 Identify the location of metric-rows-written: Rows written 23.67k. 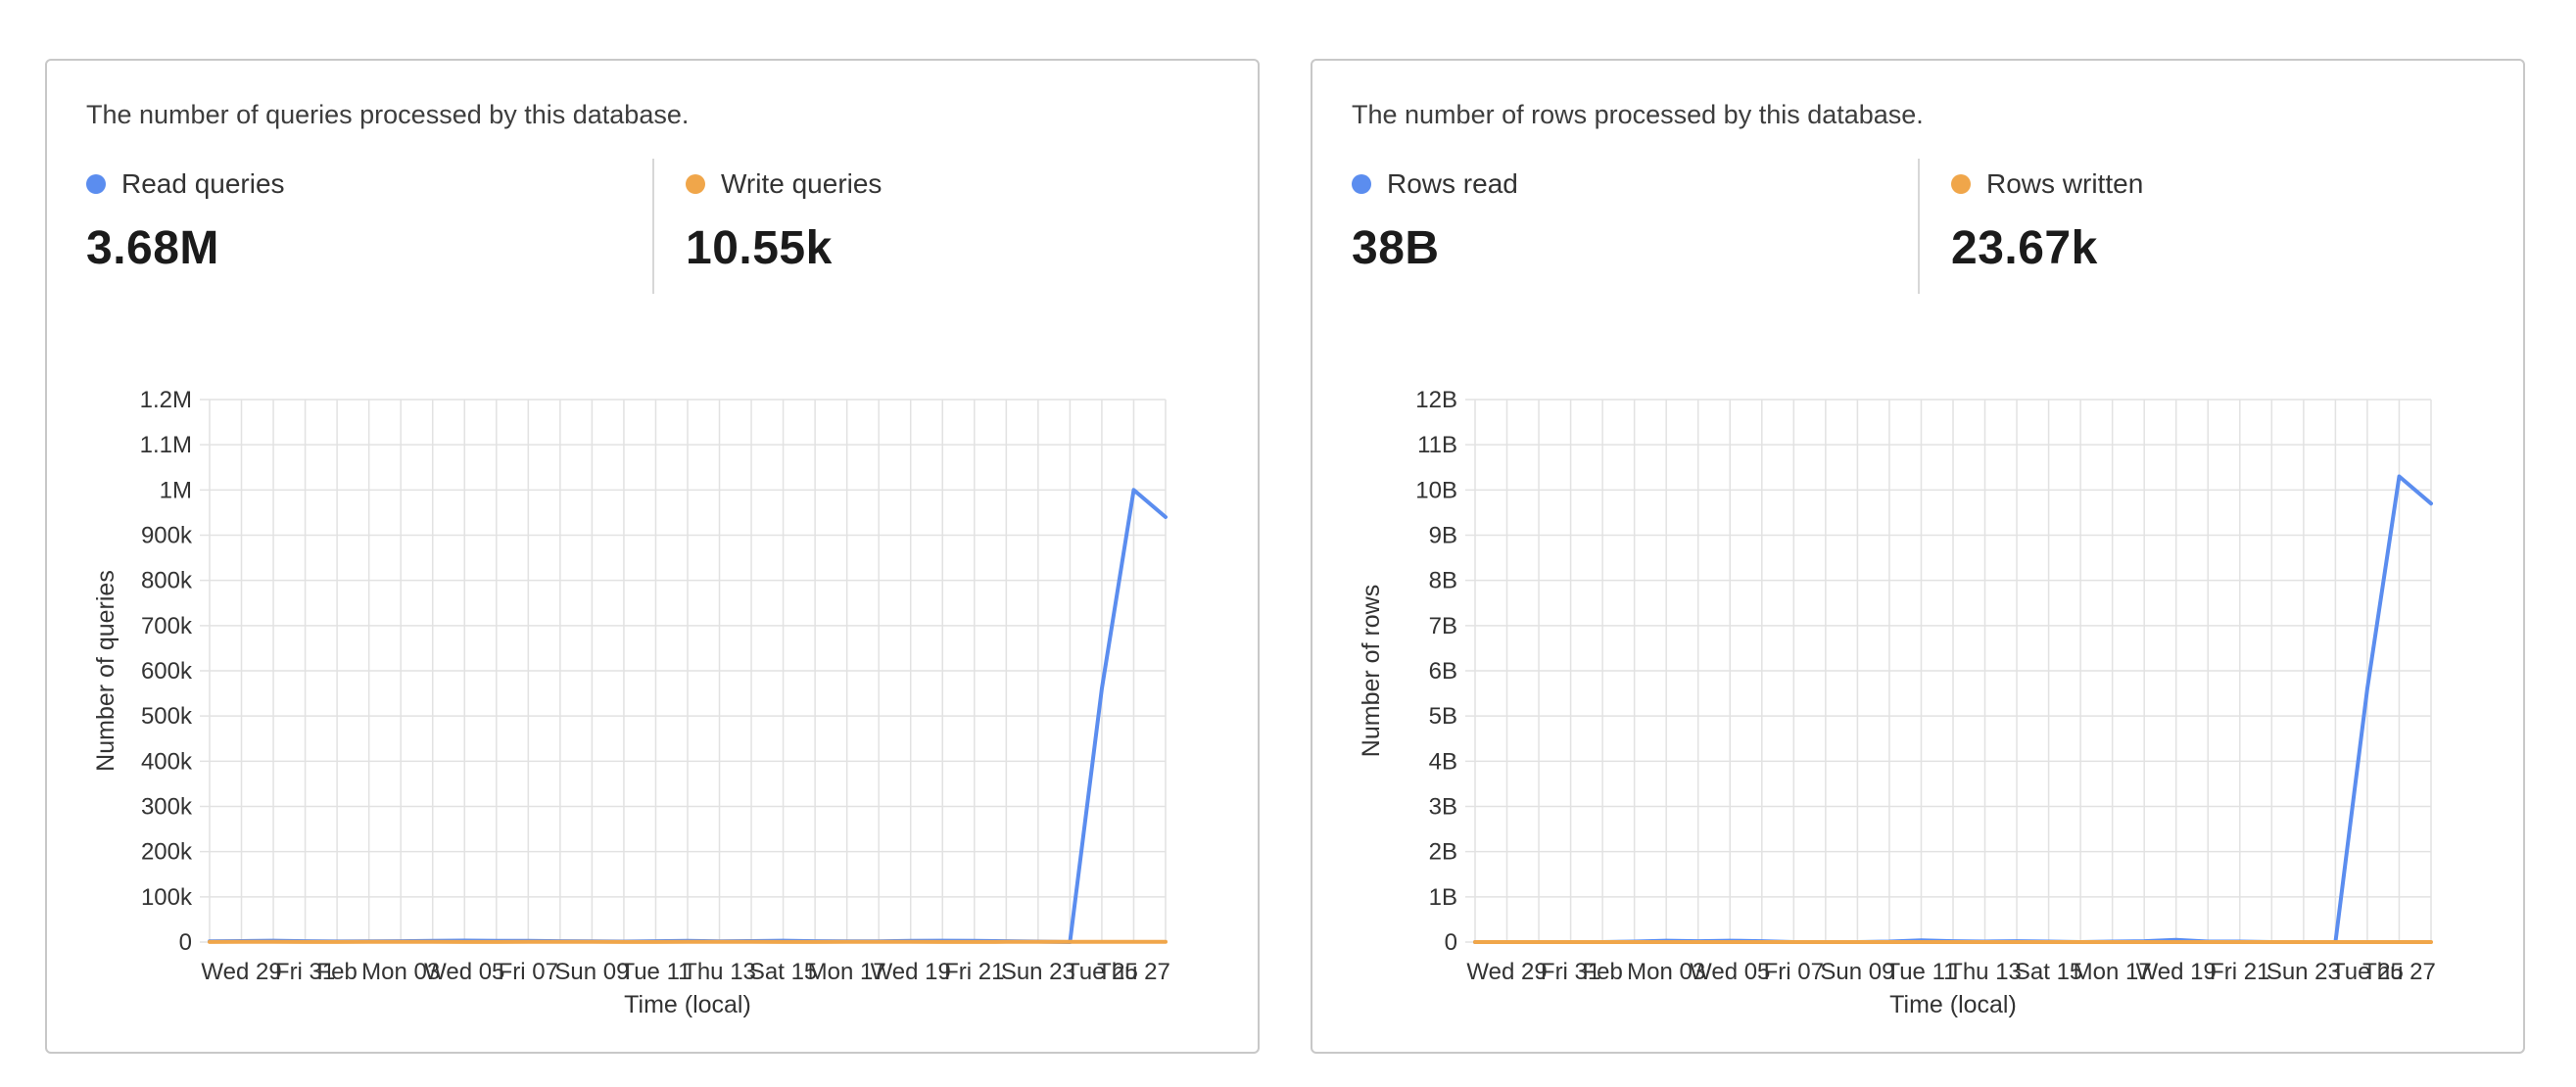
(2047, 221).